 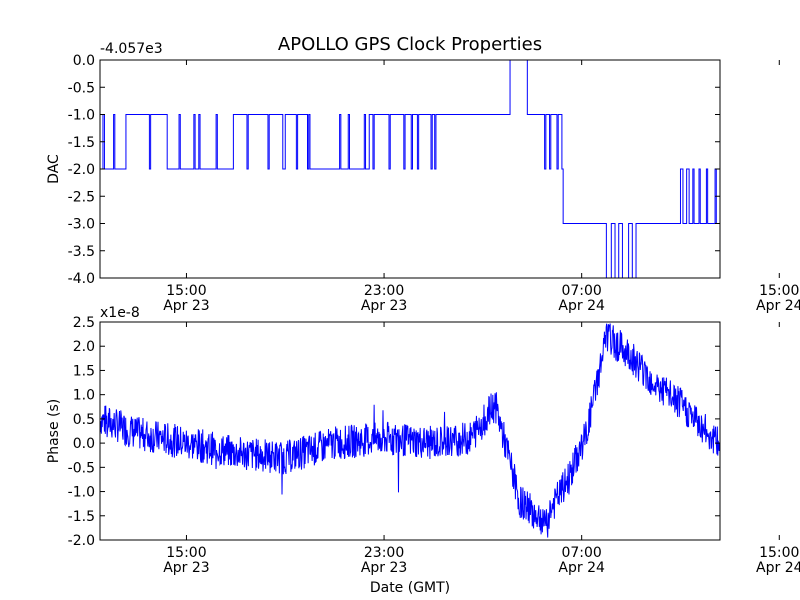 I want to click on dac-offset-label: -4.057e3, so click(x=131, y=49).